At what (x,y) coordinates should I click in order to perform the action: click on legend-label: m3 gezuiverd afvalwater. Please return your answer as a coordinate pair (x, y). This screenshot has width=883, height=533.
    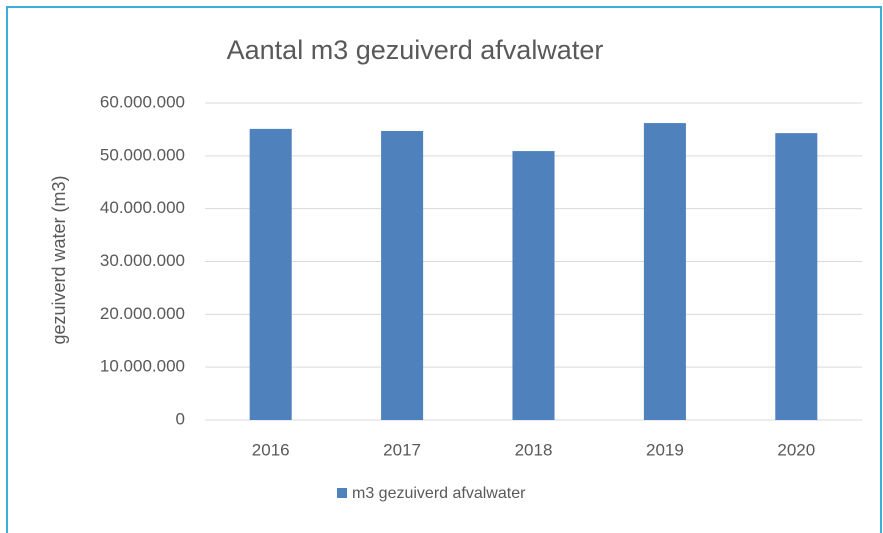
    Looking at the image, I should click on (439, 493).